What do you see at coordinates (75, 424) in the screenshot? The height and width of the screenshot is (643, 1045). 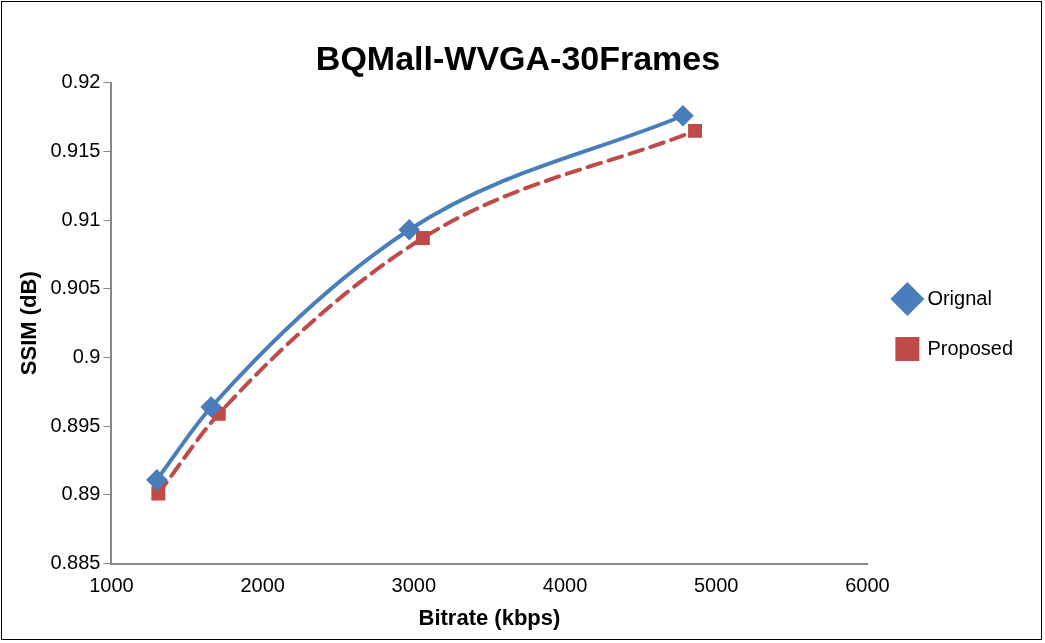 I see `y-tick-label: 0.895` at bounding box center [75, 424].